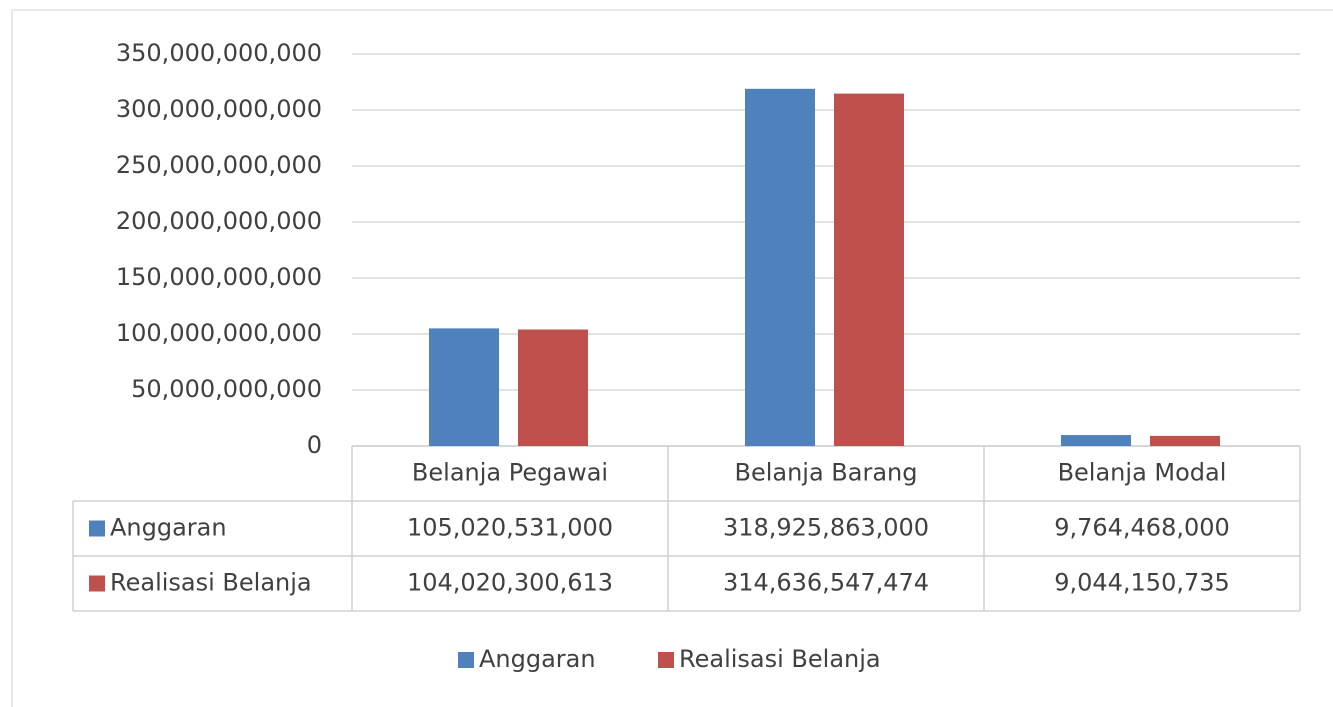  What do you see at coordinates (826, 583) in the screenshot?
I see `table-value: 314,636,547,474` at bounding box center [826, 583].